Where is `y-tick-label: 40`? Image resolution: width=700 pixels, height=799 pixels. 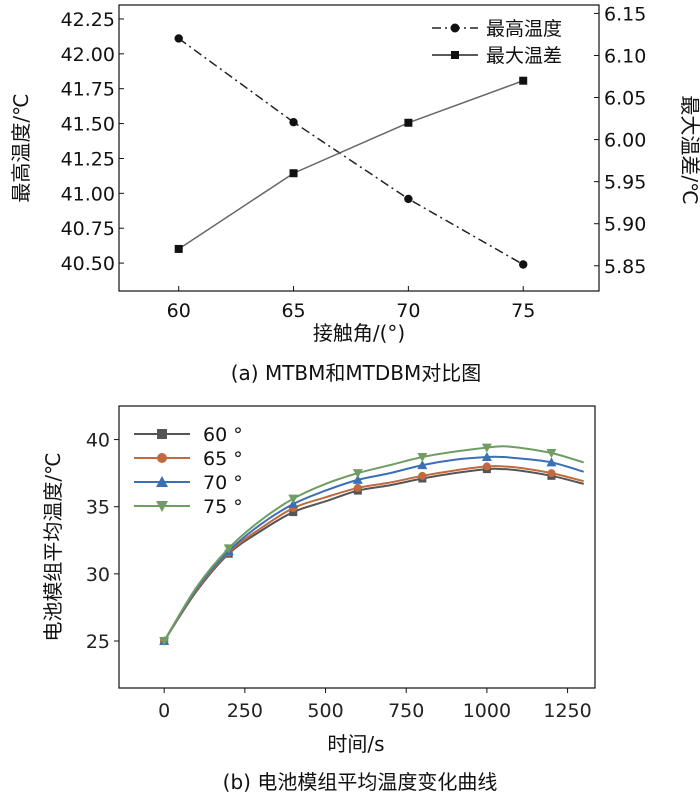 y-tick-label: 40 is located at coordinates (98, 441).